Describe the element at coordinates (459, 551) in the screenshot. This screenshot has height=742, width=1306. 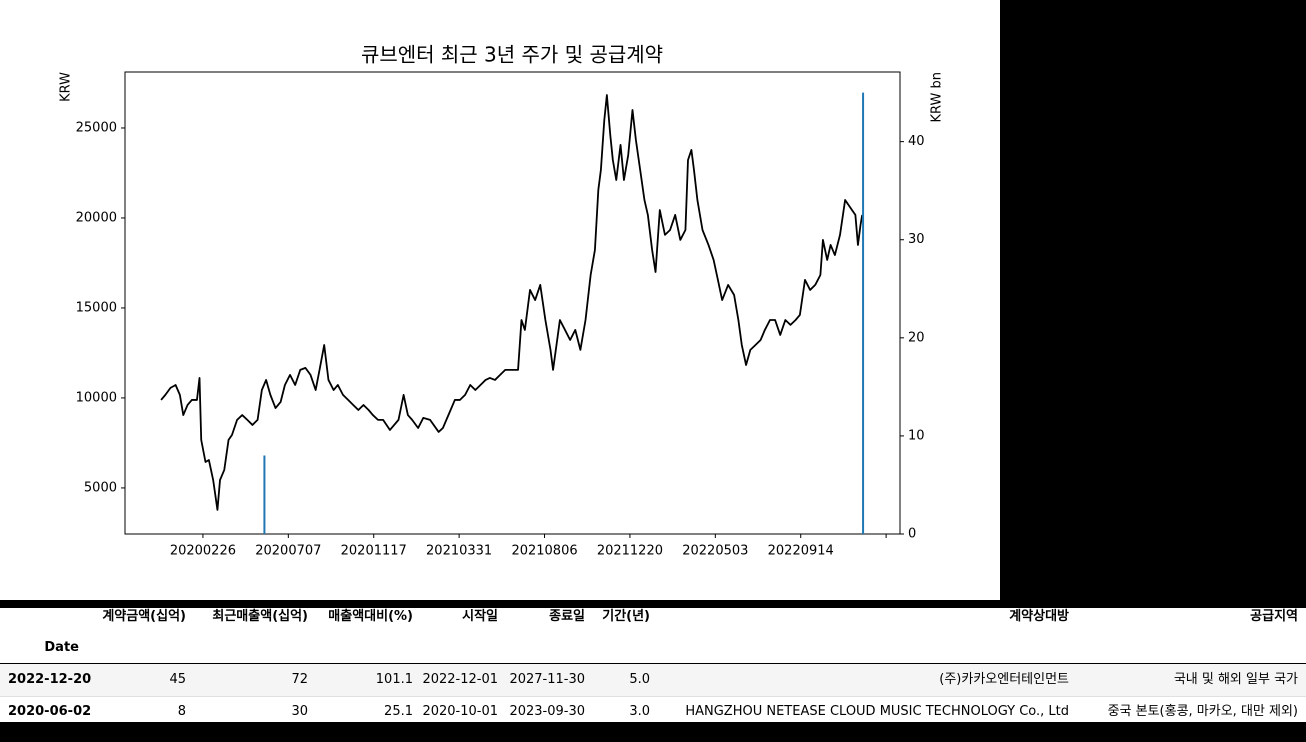
I see `x-tick-label: 20210331` at that location.